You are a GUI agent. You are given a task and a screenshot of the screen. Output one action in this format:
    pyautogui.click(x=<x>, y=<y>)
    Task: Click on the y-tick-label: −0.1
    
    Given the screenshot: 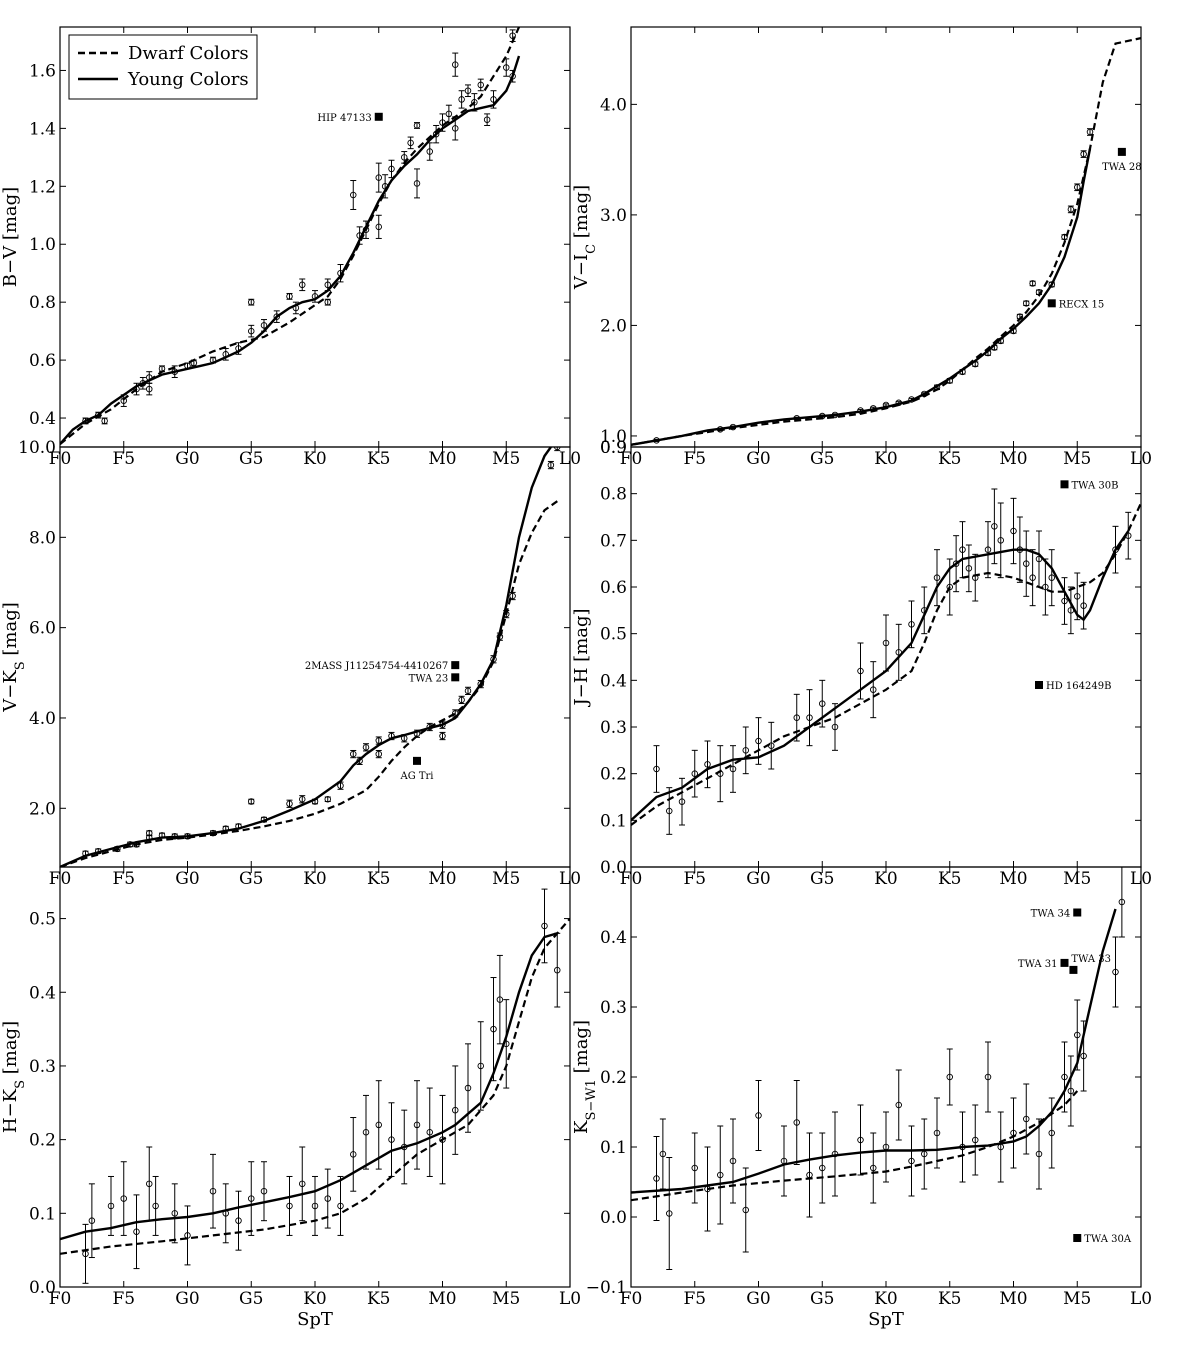 What is the action you would take?
    pyautogui.click(x=606, y=1288)
    